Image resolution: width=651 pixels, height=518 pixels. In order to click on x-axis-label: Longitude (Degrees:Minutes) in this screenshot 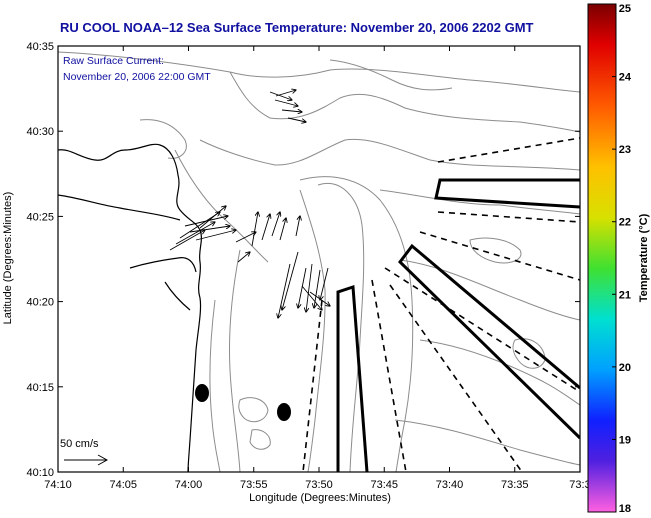, I will do `click(320, 498)`.